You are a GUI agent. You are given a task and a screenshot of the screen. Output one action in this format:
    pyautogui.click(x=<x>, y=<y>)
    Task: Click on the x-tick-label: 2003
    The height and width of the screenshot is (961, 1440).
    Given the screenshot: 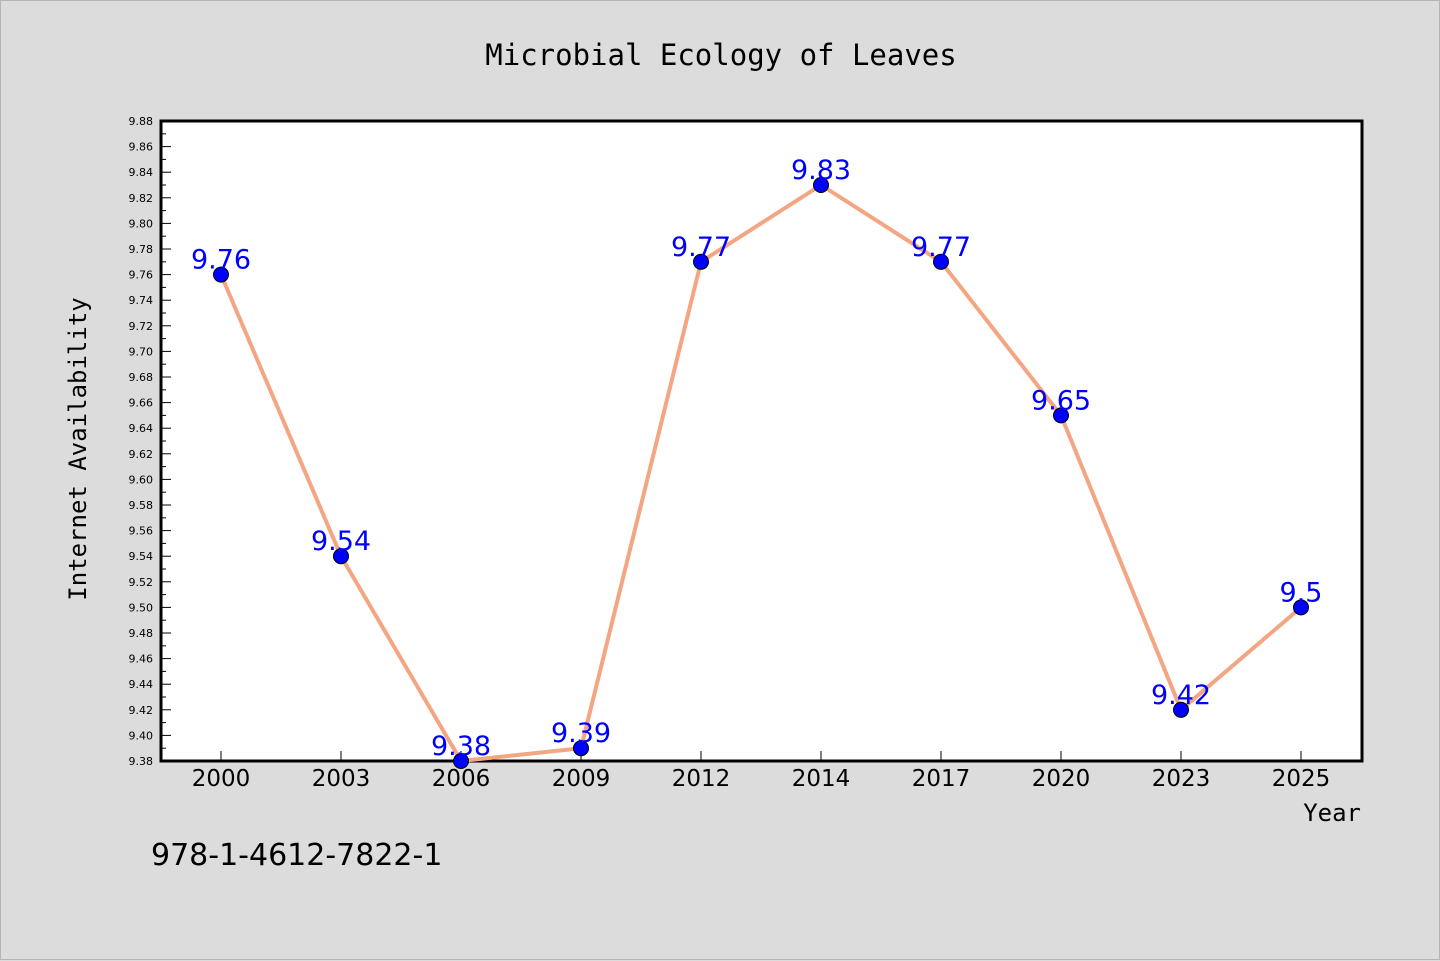 What is the action you would take?
    pyautogui.click(x=341, y=779)
    